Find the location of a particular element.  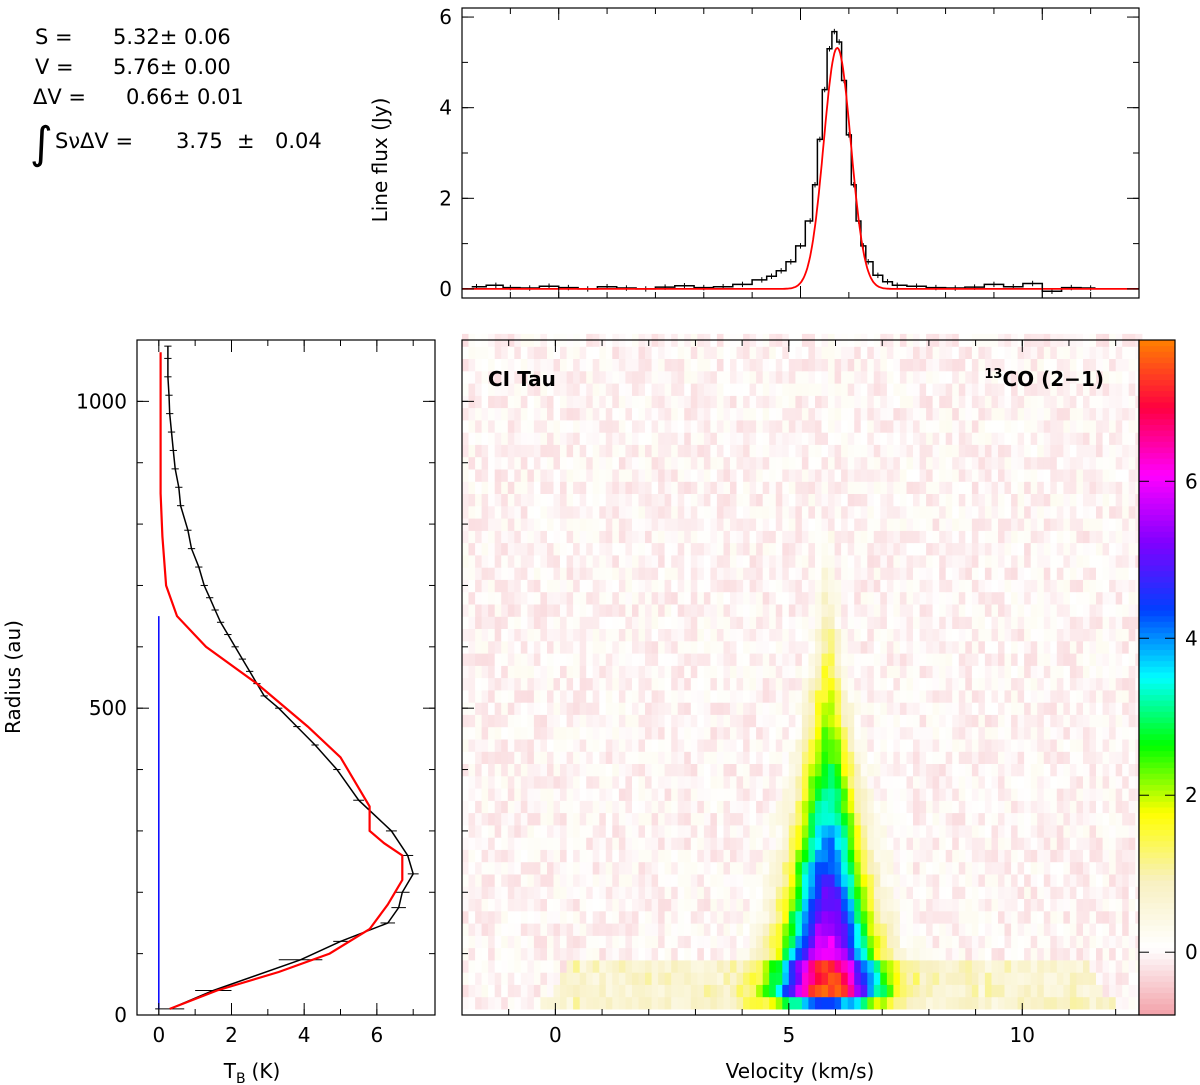

pv-cell-1981 is located at coordinates (498, 770).